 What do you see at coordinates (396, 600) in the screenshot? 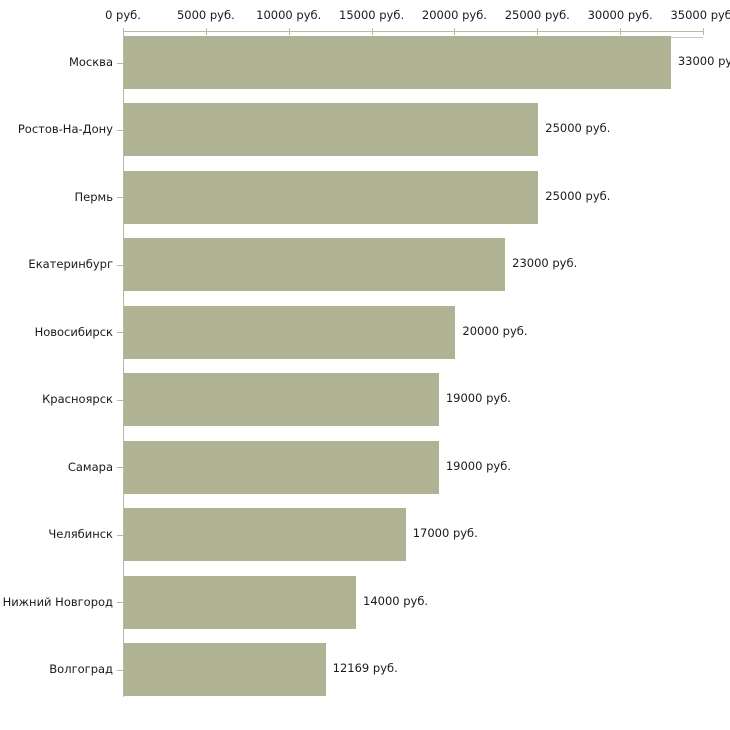
I see `bar-value-label: 14000 руб.` at bounding box center [396, 600].